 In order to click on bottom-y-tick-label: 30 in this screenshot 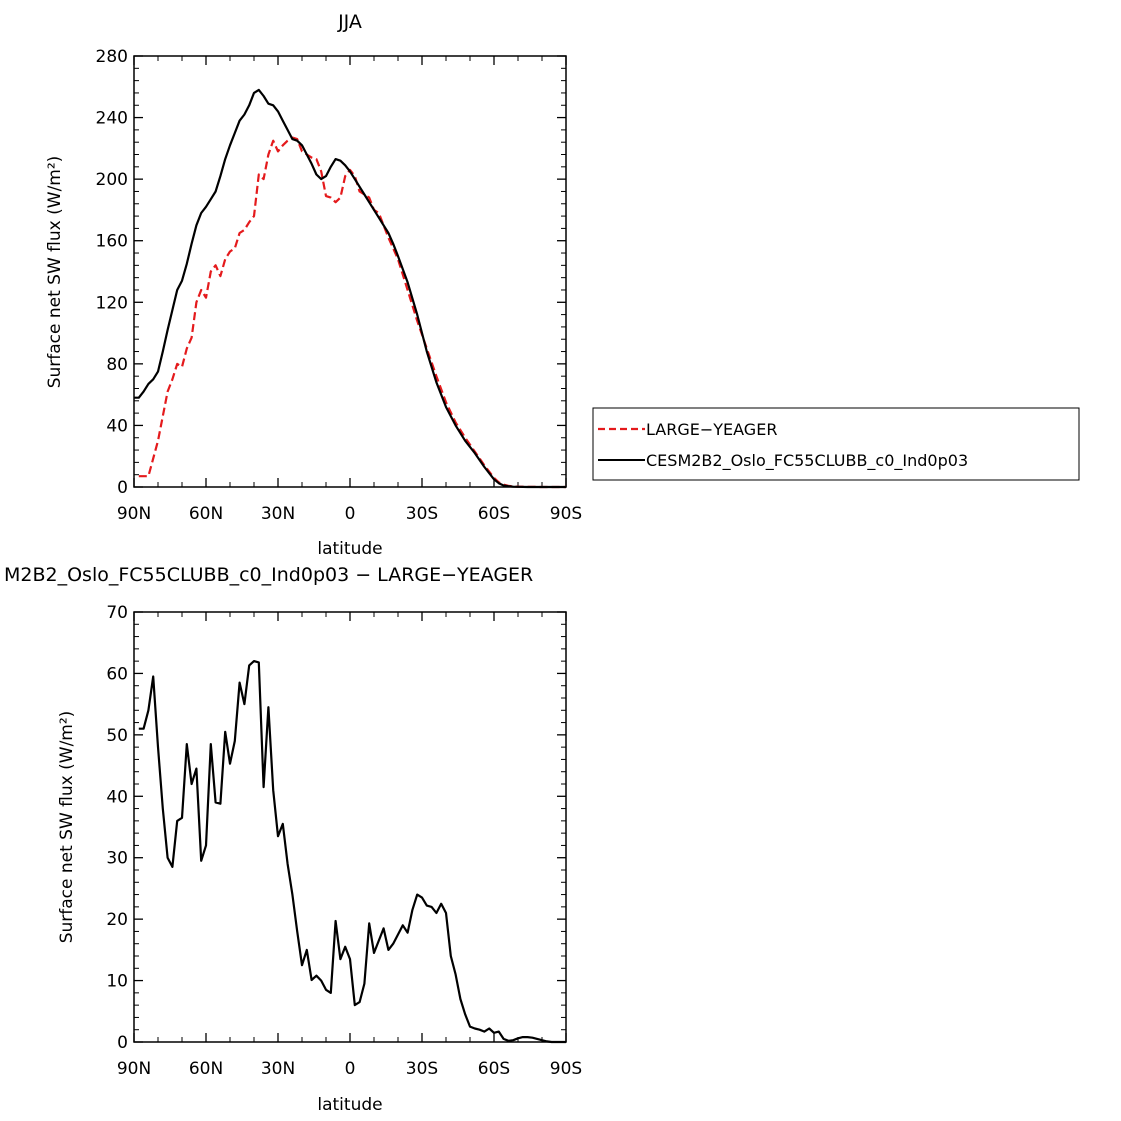, I will do `click(117, 859)`.